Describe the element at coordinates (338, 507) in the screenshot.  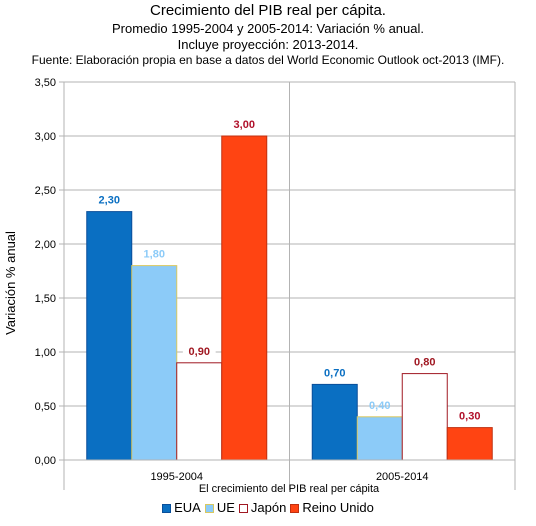
I see `legend-label: Reino Unido` at that location.